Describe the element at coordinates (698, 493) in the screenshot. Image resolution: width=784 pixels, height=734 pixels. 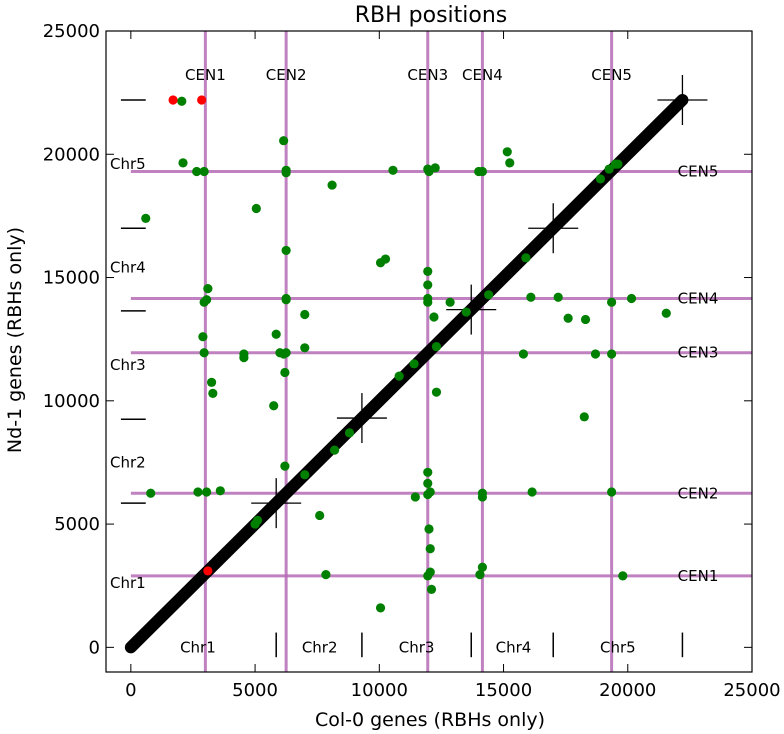
I see `cen-label-right-cen2: CEN2` at that location.